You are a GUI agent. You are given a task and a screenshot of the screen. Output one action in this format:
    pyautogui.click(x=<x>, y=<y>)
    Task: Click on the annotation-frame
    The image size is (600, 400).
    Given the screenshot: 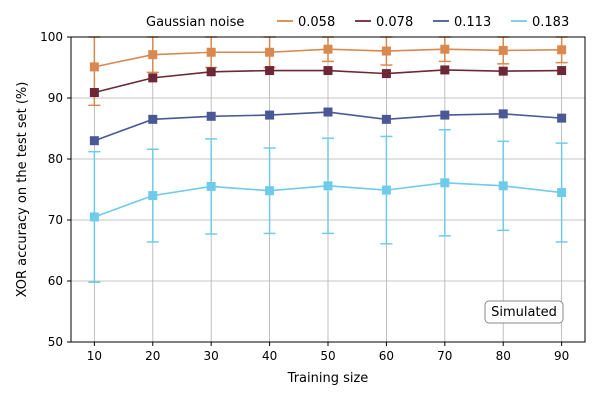 What is the action you would take?
    pyautogui.click(x=524, y=312)
    